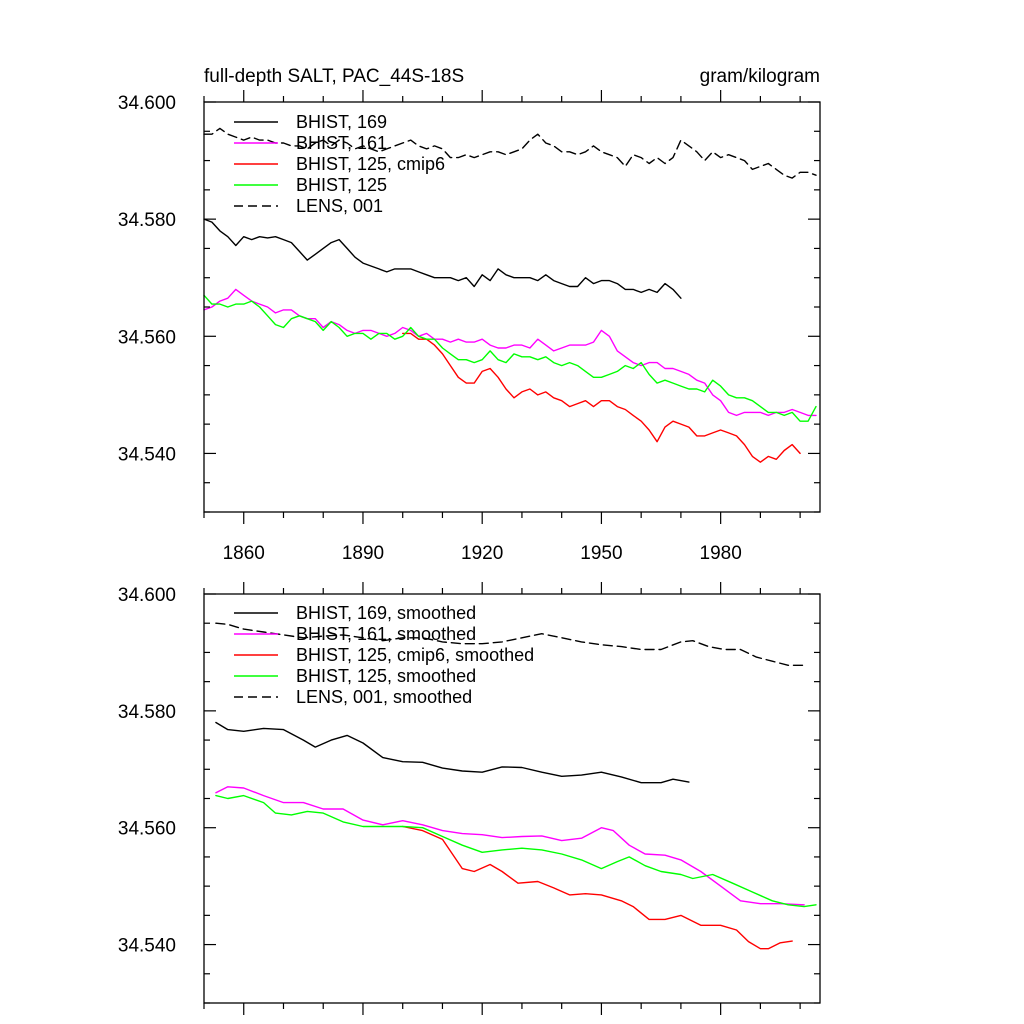  I want to click on legend-label: BHIST, 169, so click(341, 122).